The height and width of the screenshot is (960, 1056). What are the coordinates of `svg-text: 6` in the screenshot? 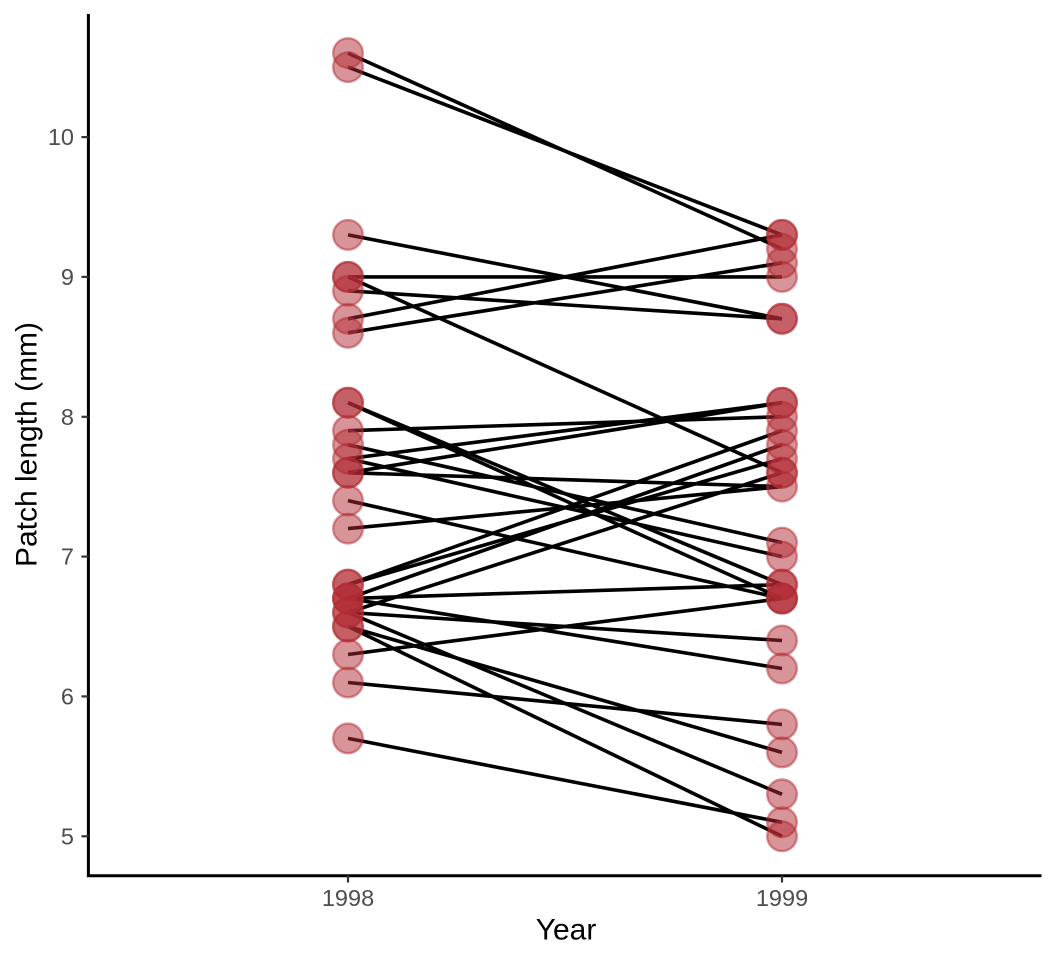 It's located at (67, 696).